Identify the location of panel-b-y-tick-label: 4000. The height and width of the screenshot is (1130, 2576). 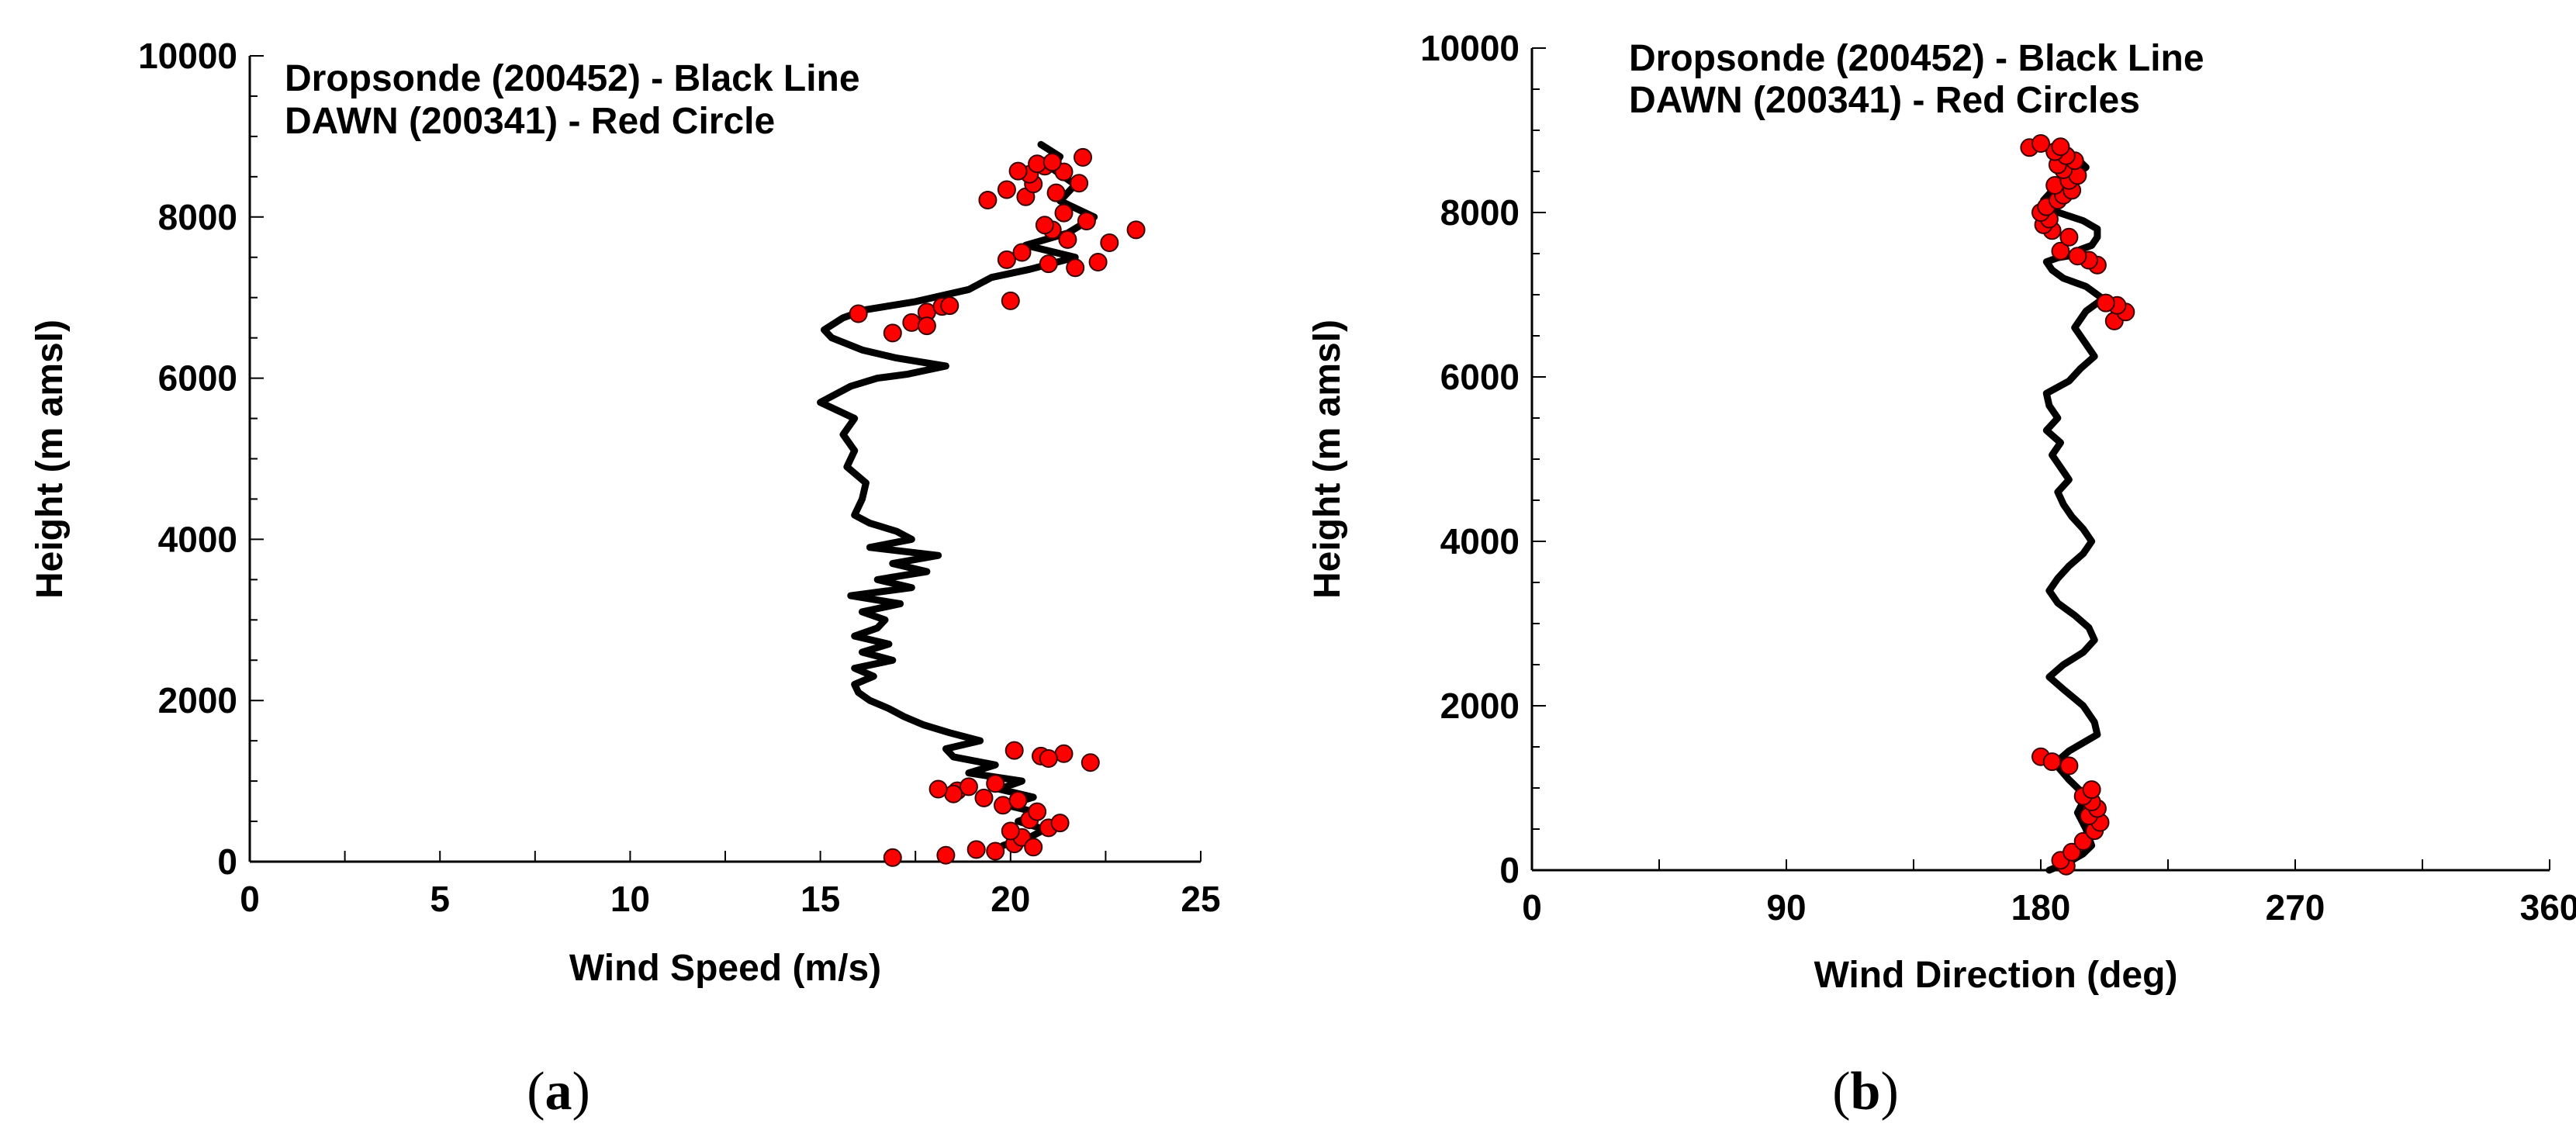
(1480, 541).